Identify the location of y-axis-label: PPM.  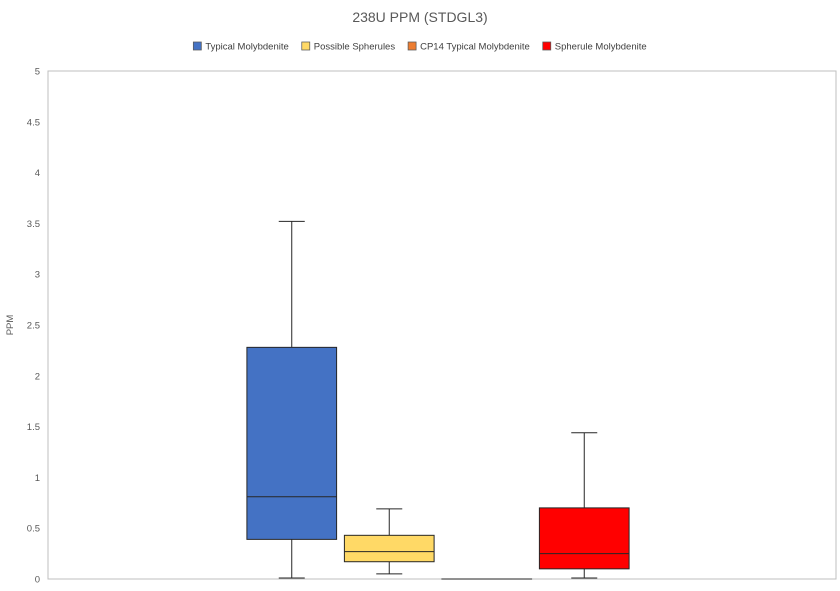
(10, 325).